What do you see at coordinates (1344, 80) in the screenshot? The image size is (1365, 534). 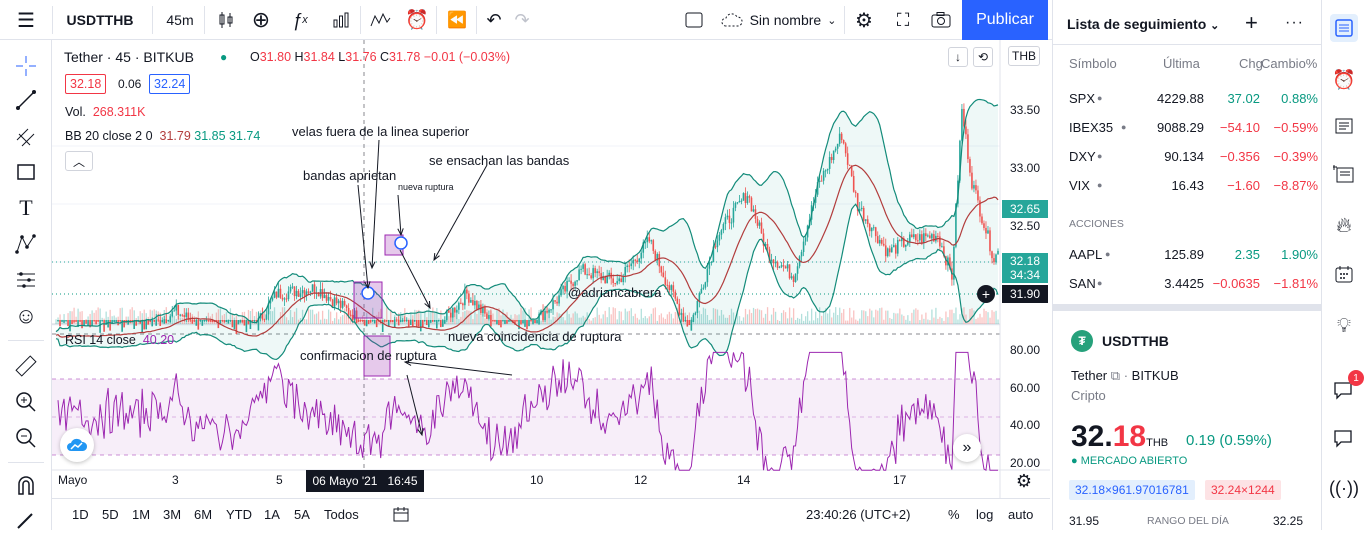 I see `alarm-clock-icon: ⏰` at bounding box center [1344, 80].